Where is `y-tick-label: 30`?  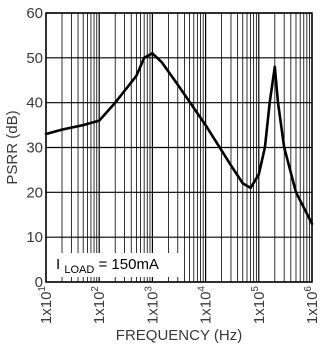 y-tick-label: 30 is located at coordinates (34, 148).